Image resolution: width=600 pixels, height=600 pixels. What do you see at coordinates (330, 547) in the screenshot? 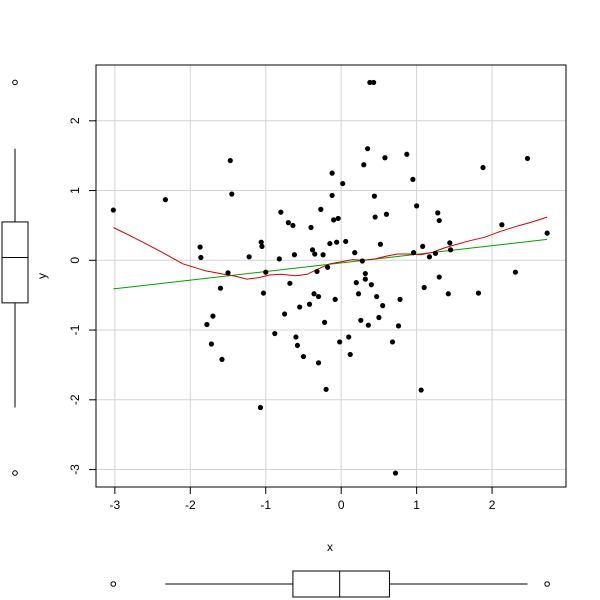
I see `x-axis-label: x` at bounding box center [330, 547].